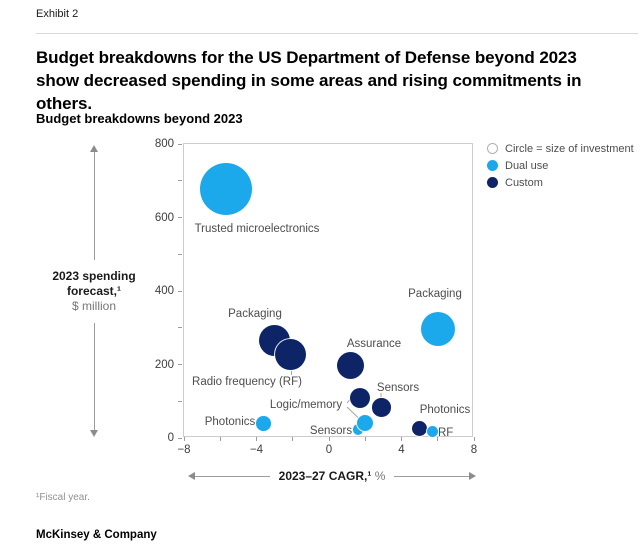 The height and width of the screenshot is (555, 641). I want to click on point-label-logic-memory-custom: Logic/memory, so click(306, 405).